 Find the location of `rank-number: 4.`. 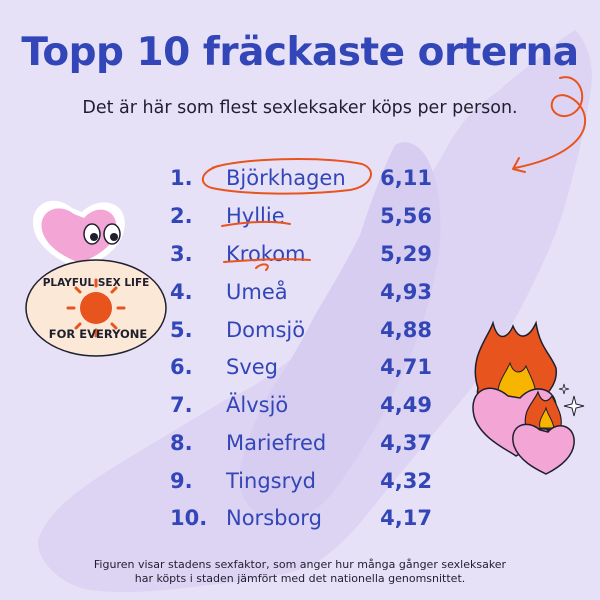

rank-number: 4. is located at coordinates (181, 292).